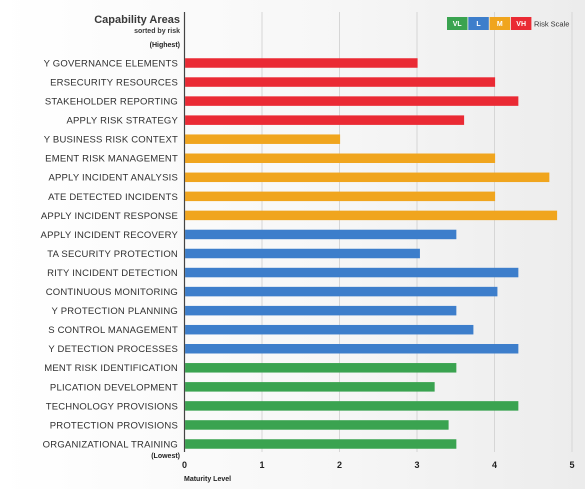 The width and height of the screenshot is (585, 489). Describe the element at coordinates (112, 292) in the screenshot. I see `category-label-13: CONTINUOUS MONITORING` at that location.